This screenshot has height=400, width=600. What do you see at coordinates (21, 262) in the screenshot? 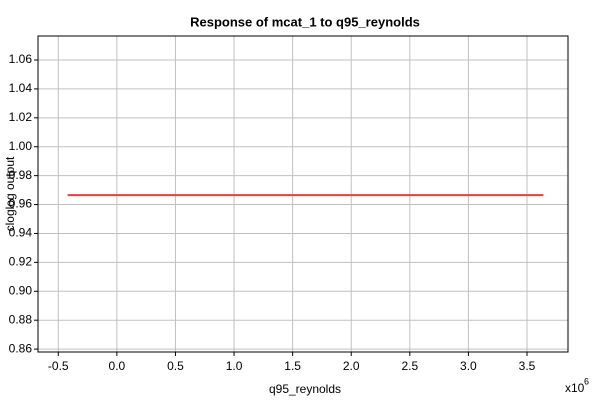
I see `y-tick-label: 0.92` at bounding box center [21, 262].